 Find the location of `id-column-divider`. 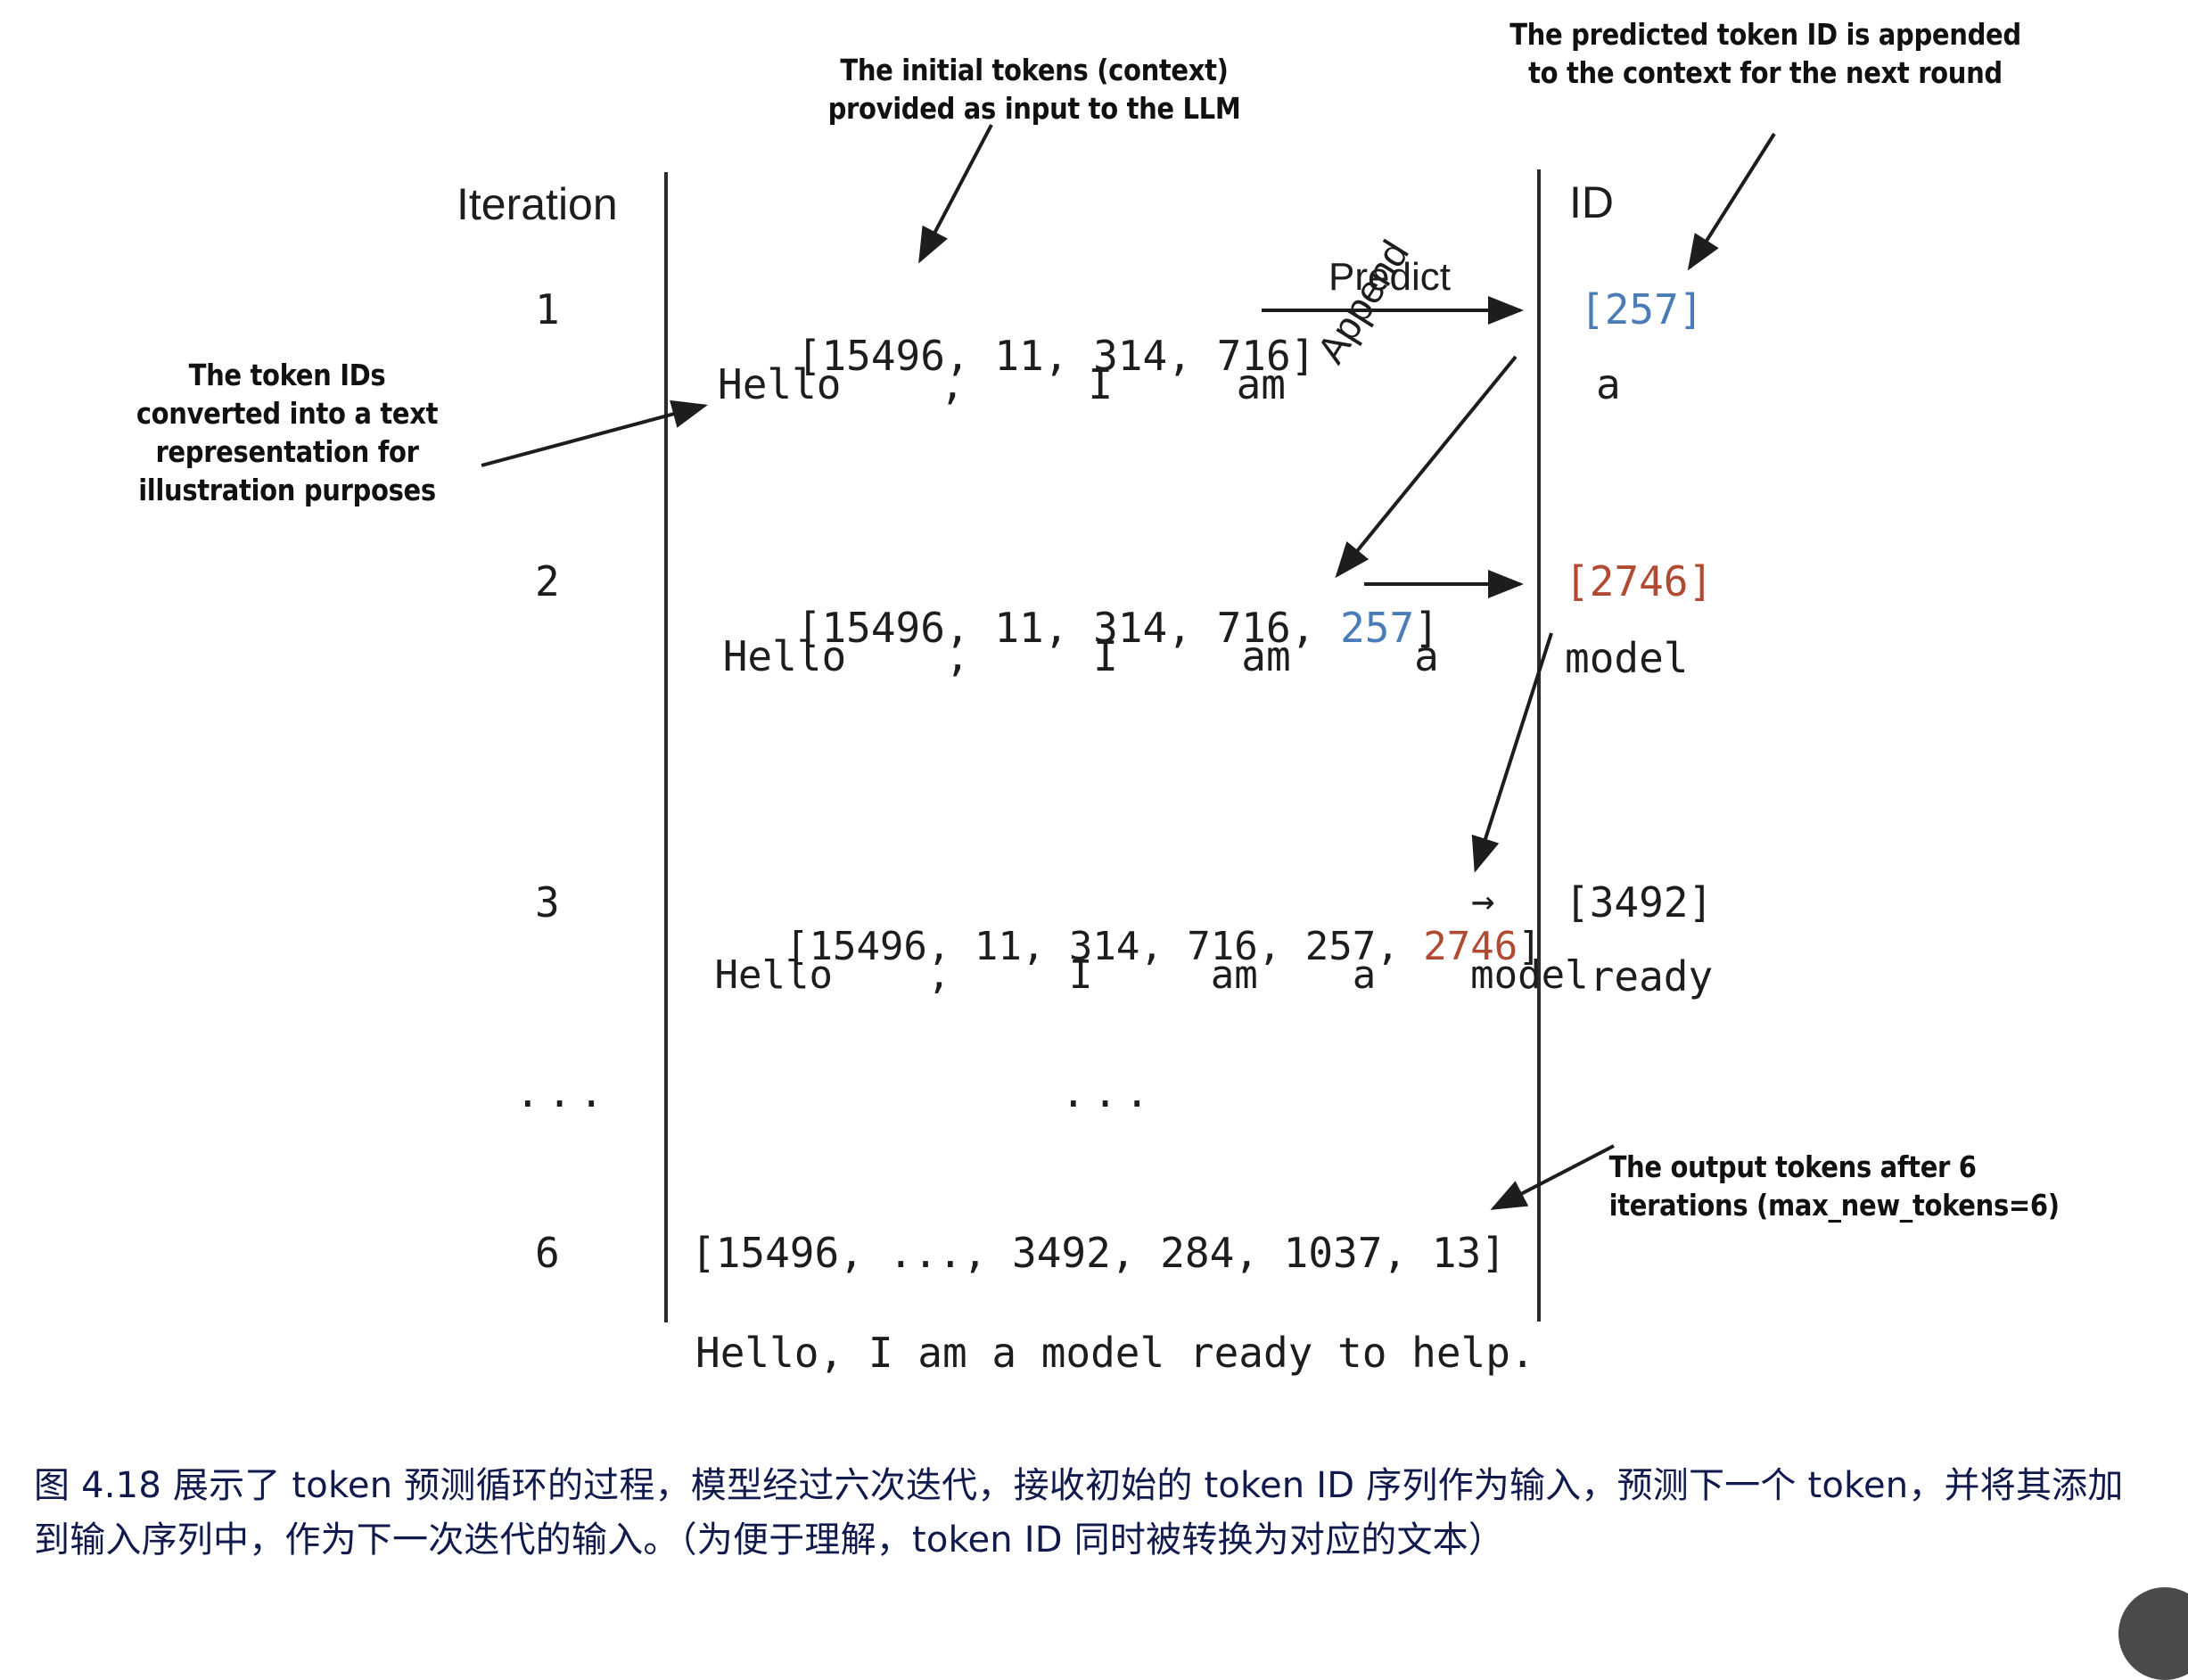

id-column-divider is located at coordinates (1539, 745).